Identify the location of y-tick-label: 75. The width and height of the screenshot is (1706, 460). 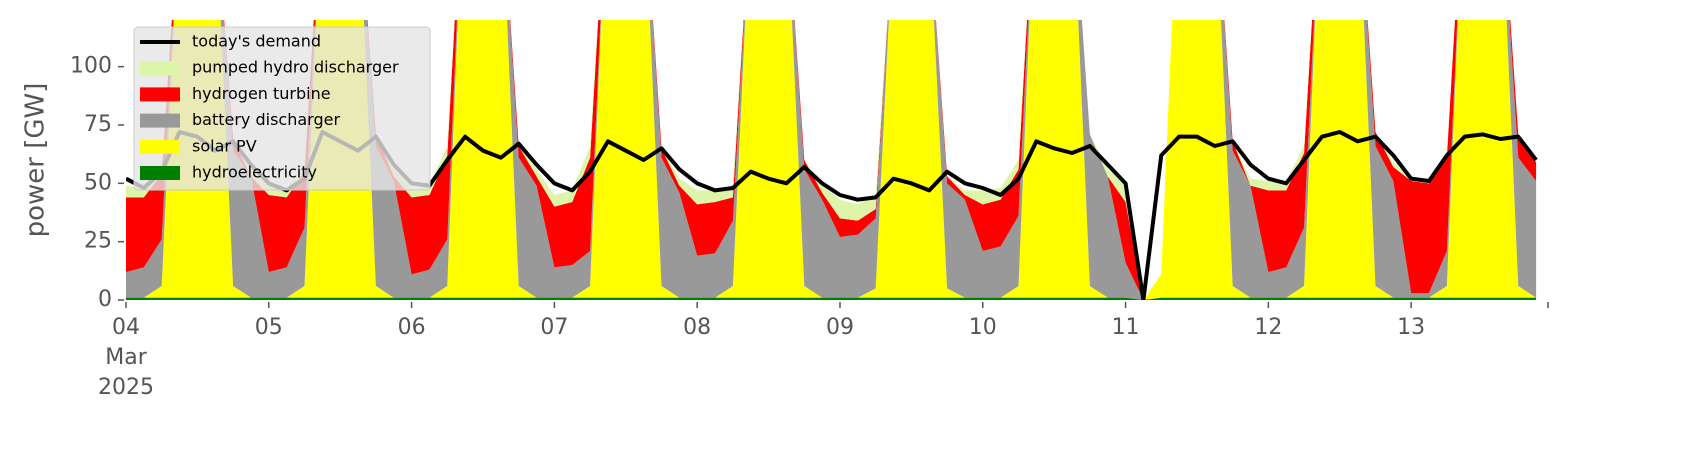
(98, 124).